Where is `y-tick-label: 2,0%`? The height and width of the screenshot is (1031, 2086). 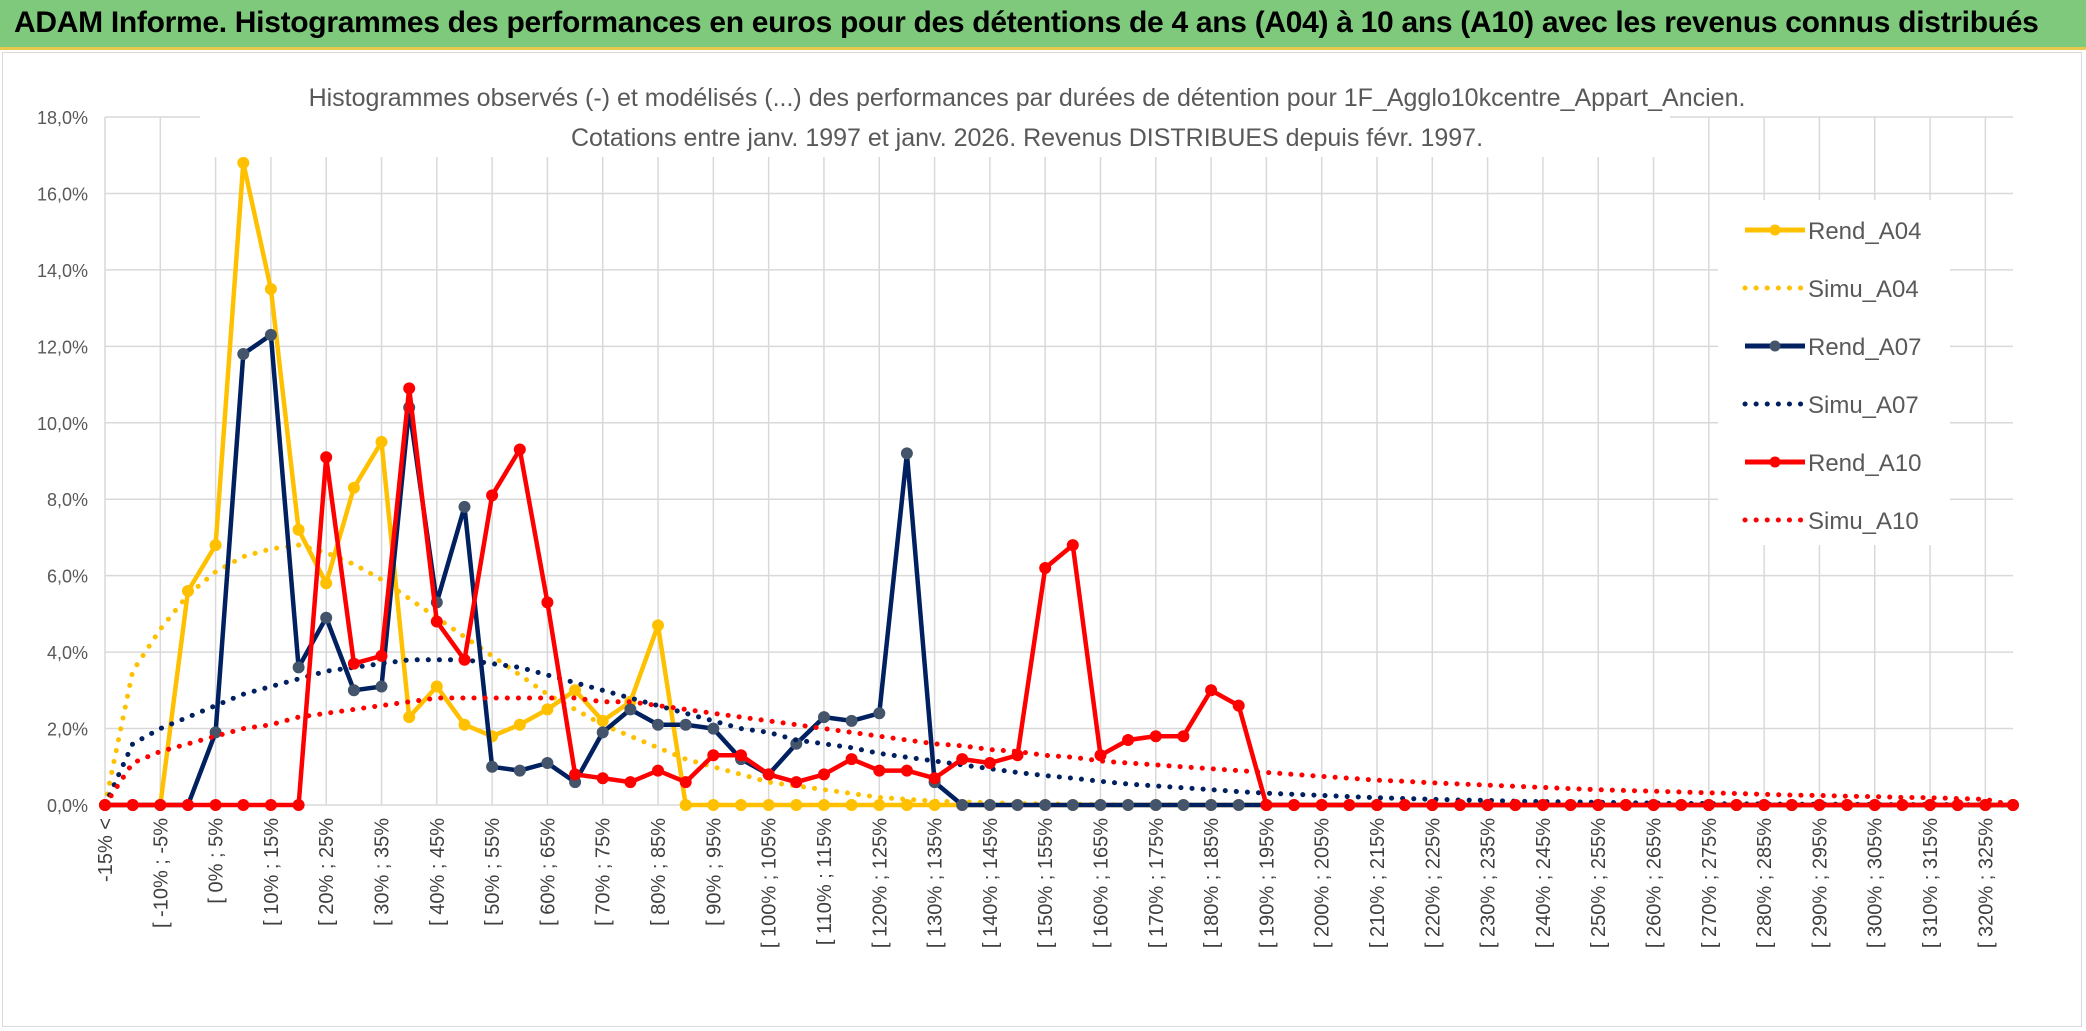 y-tick-label: 2,0% is located at coordinates (67, 730).